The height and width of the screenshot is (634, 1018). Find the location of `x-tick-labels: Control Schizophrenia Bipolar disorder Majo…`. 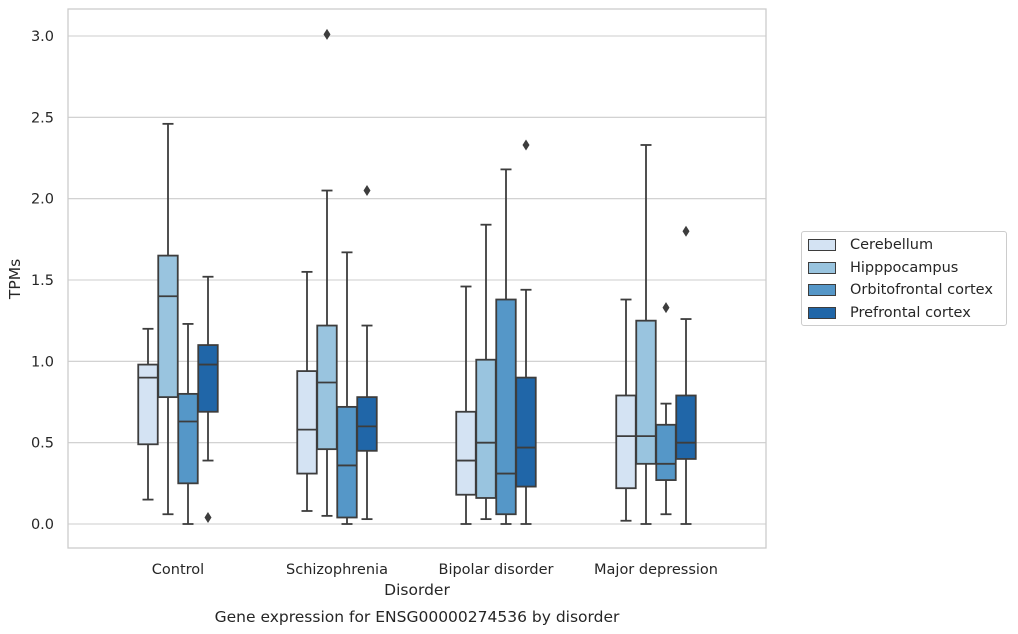

x-tick-labels: Control Schizophrenia Bipolar disorder Majo… is located at coordinates (435, 570).